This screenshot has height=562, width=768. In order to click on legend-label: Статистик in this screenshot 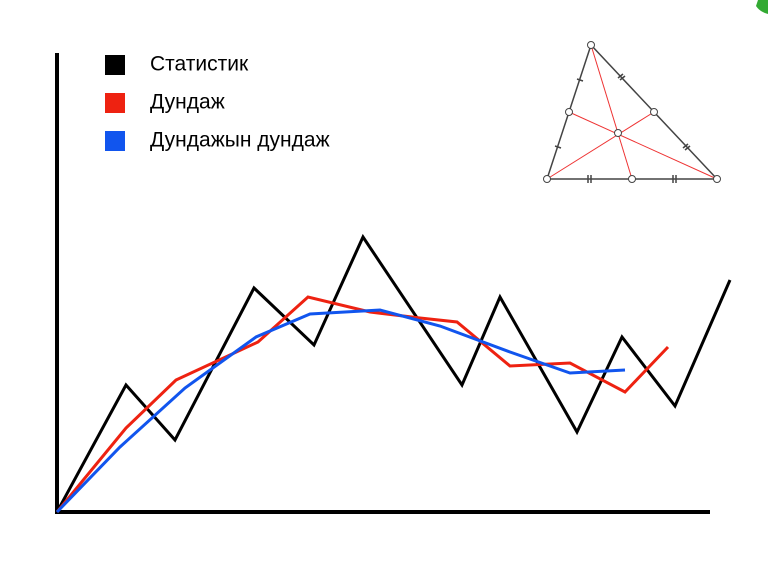, I will do `click(199, 64)`.